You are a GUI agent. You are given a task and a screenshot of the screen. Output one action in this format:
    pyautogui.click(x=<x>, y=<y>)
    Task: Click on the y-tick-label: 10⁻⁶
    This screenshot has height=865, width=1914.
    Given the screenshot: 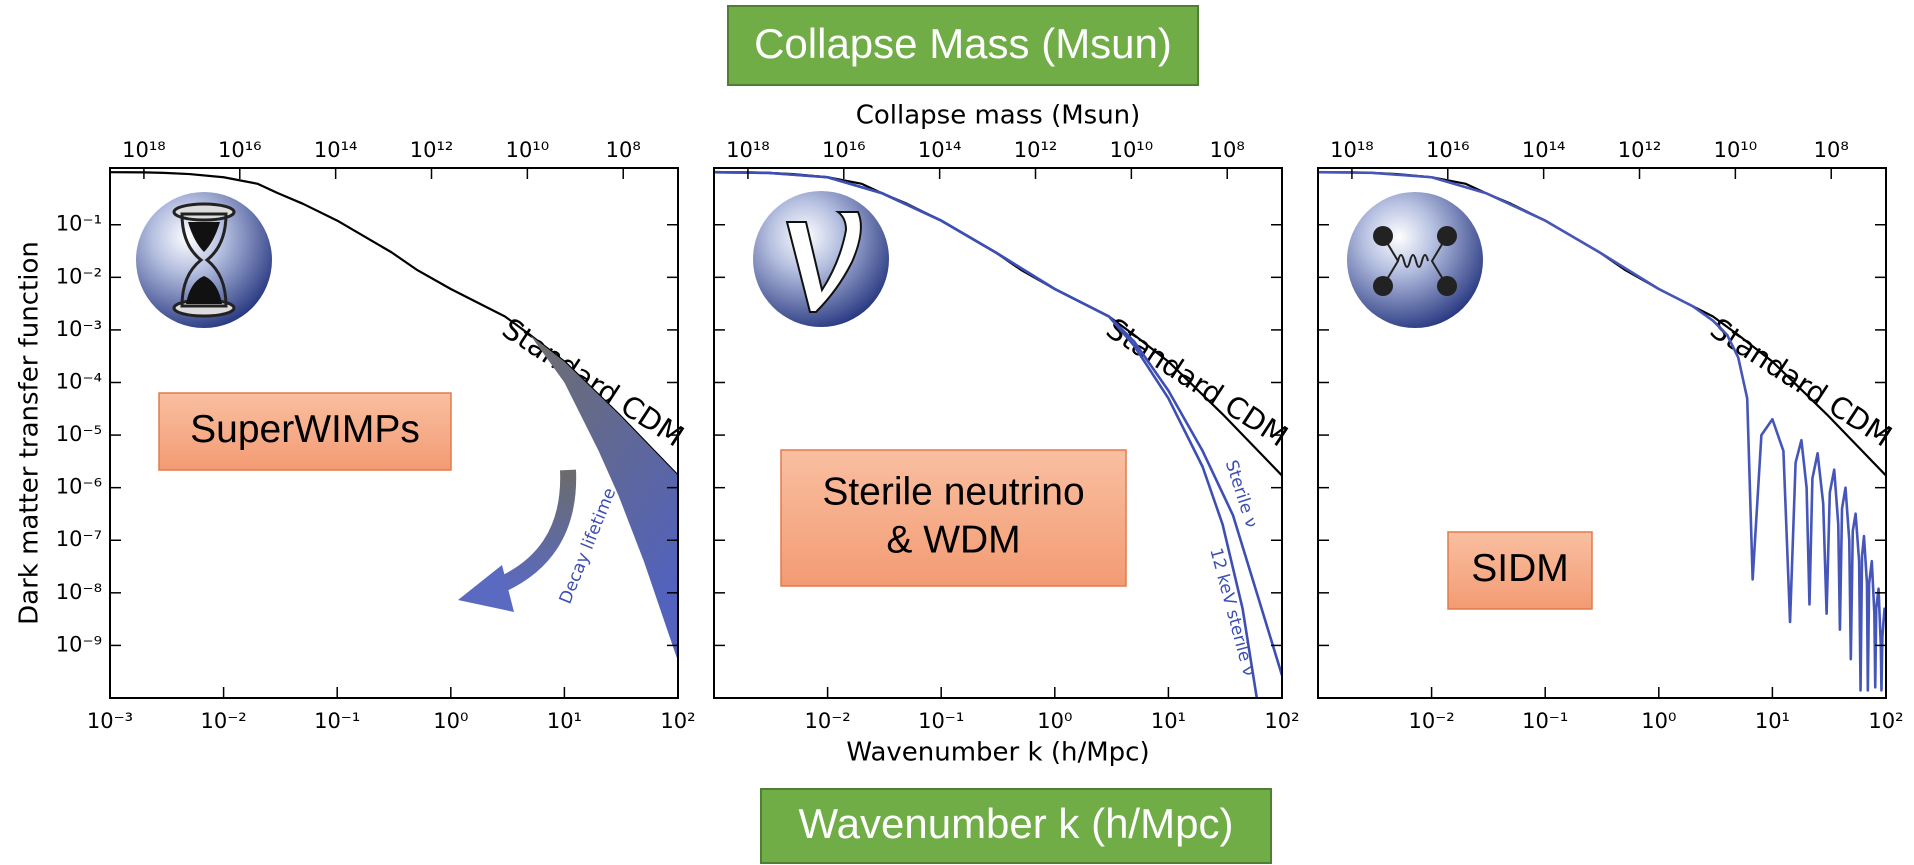 What is the action you would take?
    pyautogui.click(x=79, y=487)
    